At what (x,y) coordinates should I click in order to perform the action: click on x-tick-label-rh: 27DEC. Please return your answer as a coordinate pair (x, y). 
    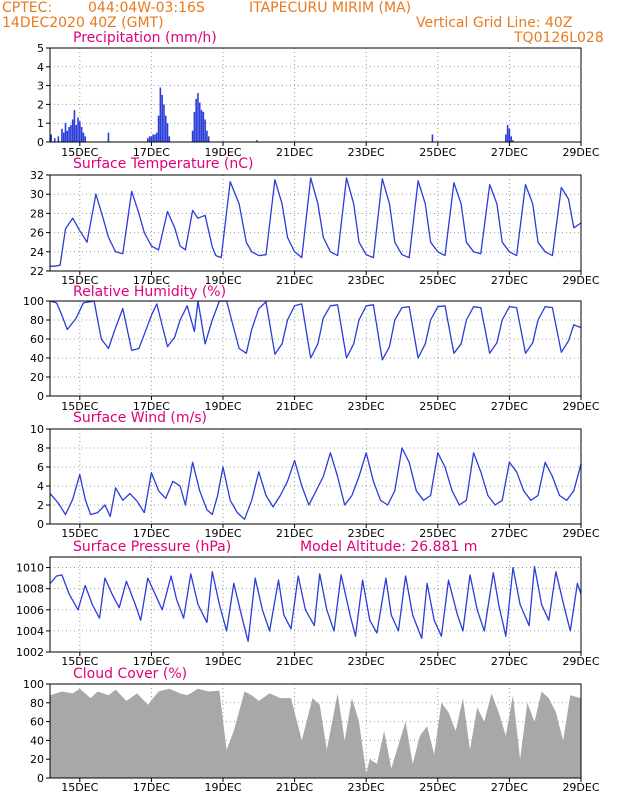
    Looking at the image, I should click on (509, 406).